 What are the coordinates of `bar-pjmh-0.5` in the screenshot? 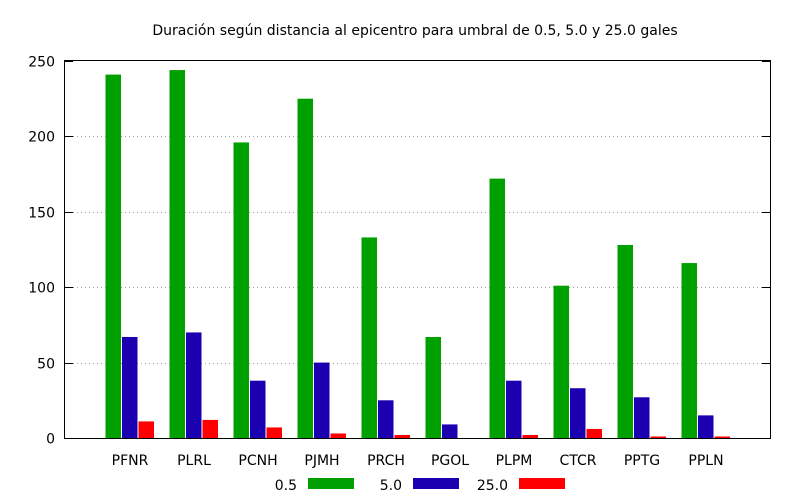 It's located at (305, 268).